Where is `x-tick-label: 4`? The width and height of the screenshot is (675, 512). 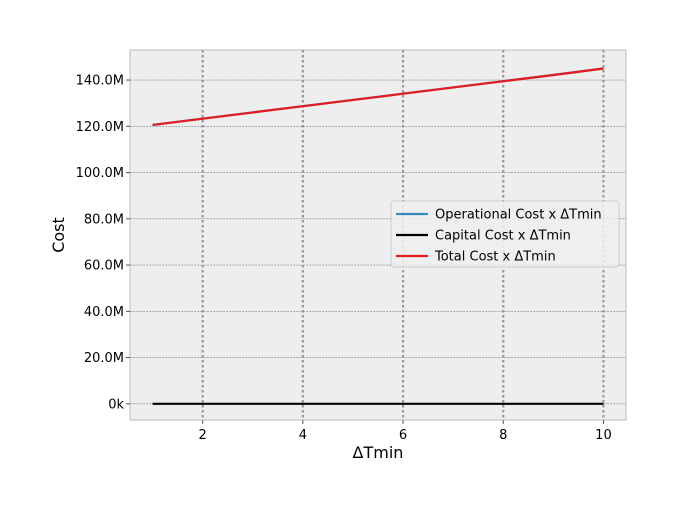
x-tick-label: 4 is located at coordinates (303, 435).